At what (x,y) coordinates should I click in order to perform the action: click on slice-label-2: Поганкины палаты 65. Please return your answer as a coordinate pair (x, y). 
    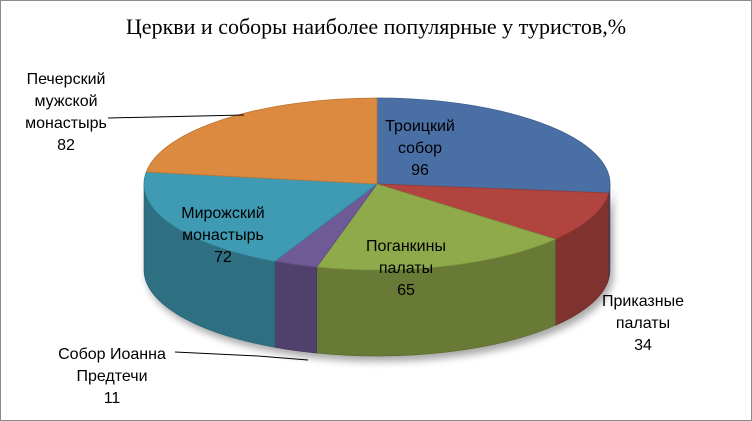
    Looking at the image, I should click on (406, 268).